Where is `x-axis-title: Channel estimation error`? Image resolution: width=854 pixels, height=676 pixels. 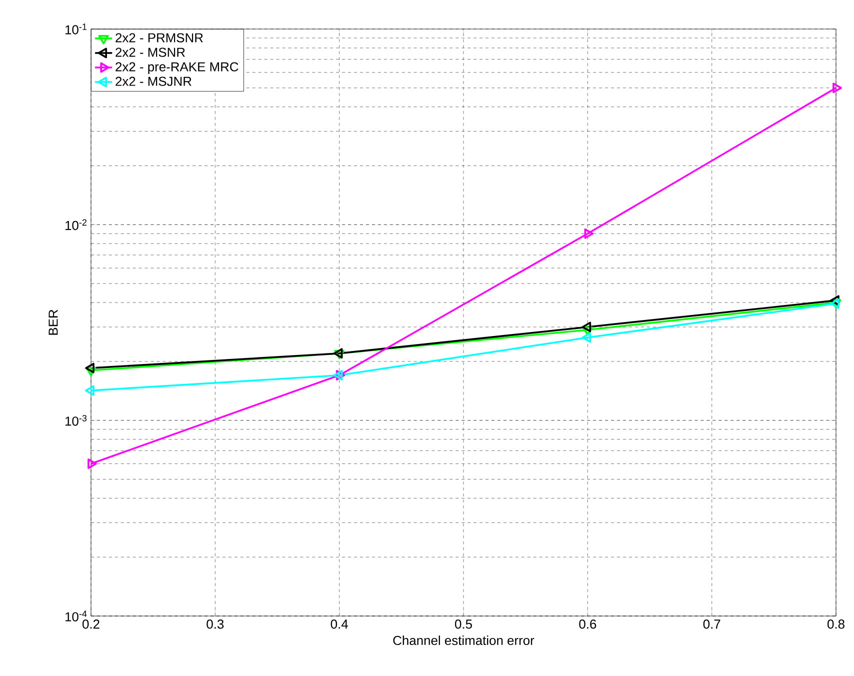 x-axis-title: Channel estimation error is located at coordinates (463, 641).